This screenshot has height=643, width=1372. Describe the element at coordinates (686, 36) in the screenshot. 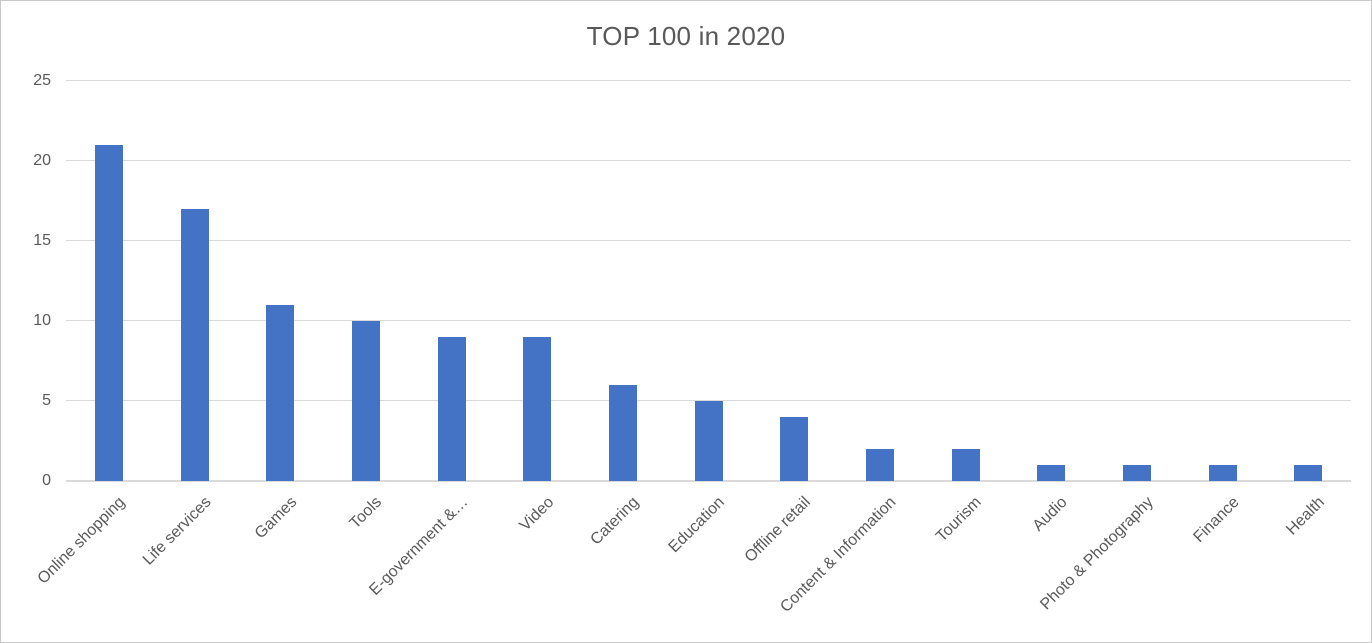

I see `chart-title: TOP 100 in 2020` at that location.